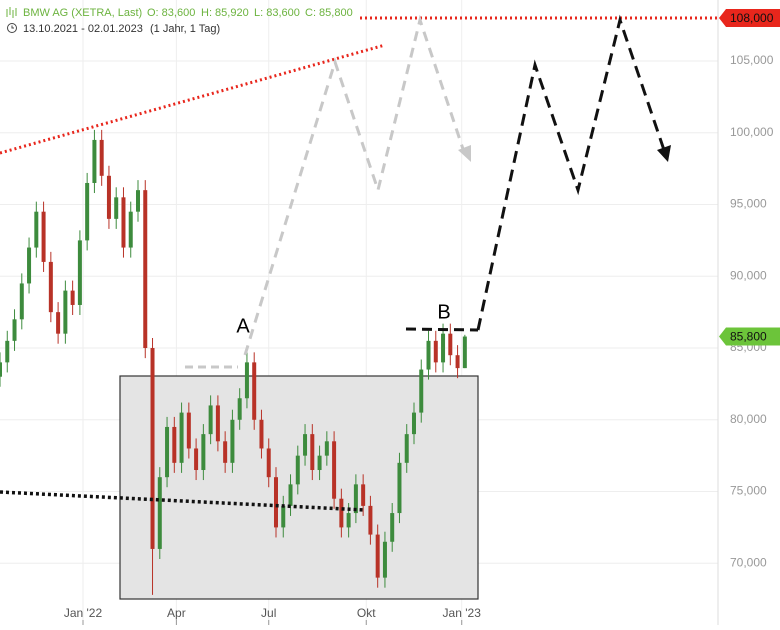 Image resolution: width=780 pixels, height=630 pixels. I want to click on ohlc: C: 85,800, so click(329, 13).